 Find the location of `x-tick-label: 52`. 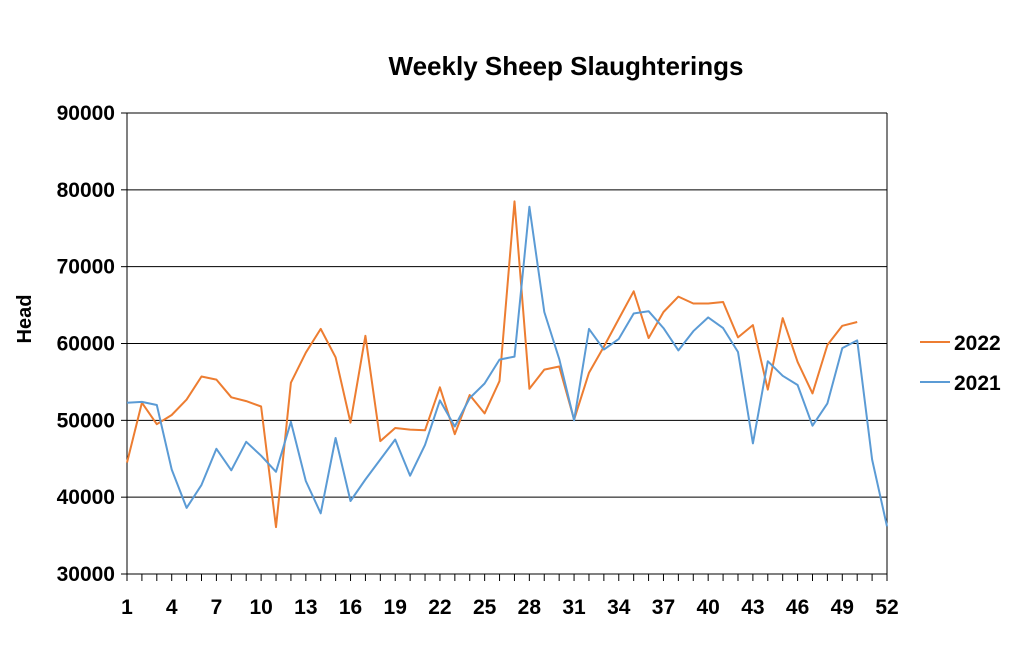

x-tick-label: 52 is located at coordinates (886, 607).